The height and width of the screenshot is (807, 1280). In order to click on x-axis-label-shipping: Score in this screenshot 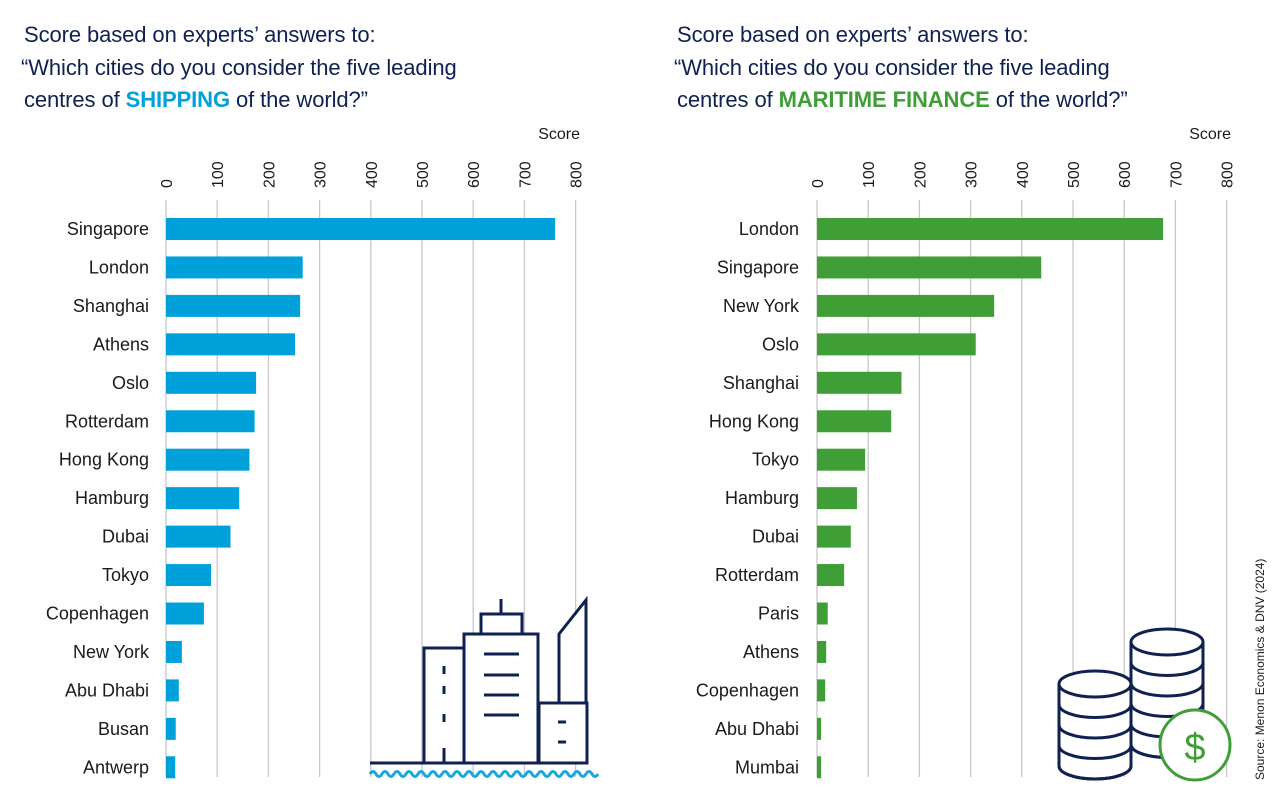, I will do `click(559, 134)`.